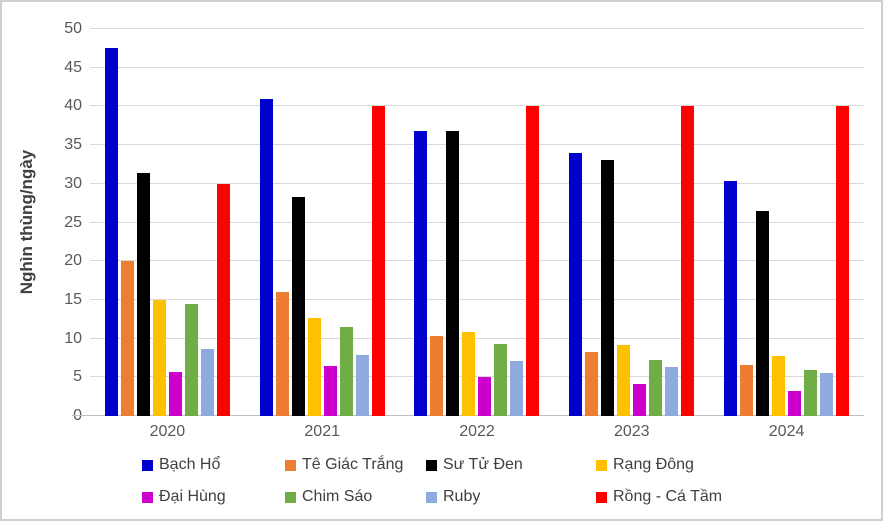  What do you see at coordinates (190, 464) in the screenshot?
I see `legend-label: Bạch Hổ` at bounding box center [190, 464].